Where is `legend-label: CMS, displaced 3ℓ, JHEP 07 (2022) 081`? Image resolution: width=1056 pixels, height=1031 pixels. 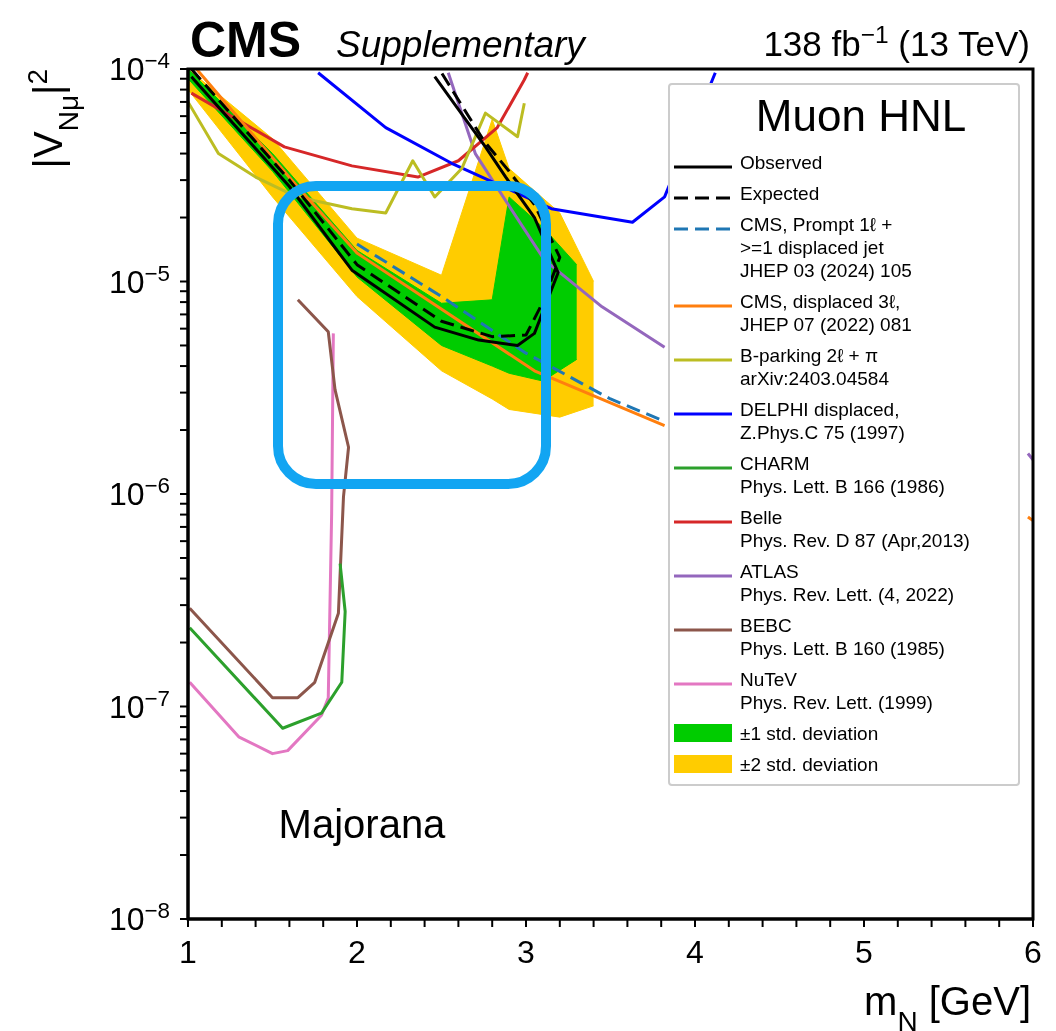 legend-label: CMS, displaced 3ℓ, JHEP 07 (2022) 081 is located at coordinates (826, 313).